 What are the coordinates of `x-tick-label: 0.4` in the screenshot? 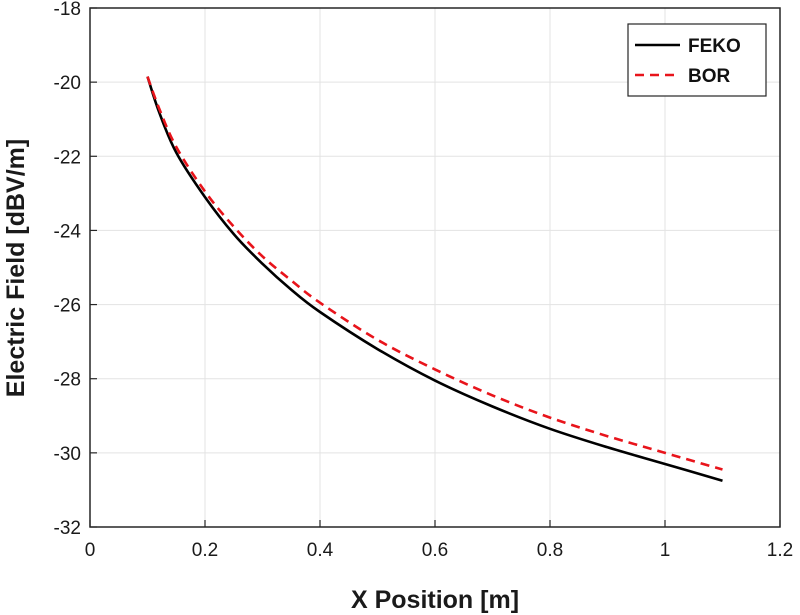 It's located at (320, 550).